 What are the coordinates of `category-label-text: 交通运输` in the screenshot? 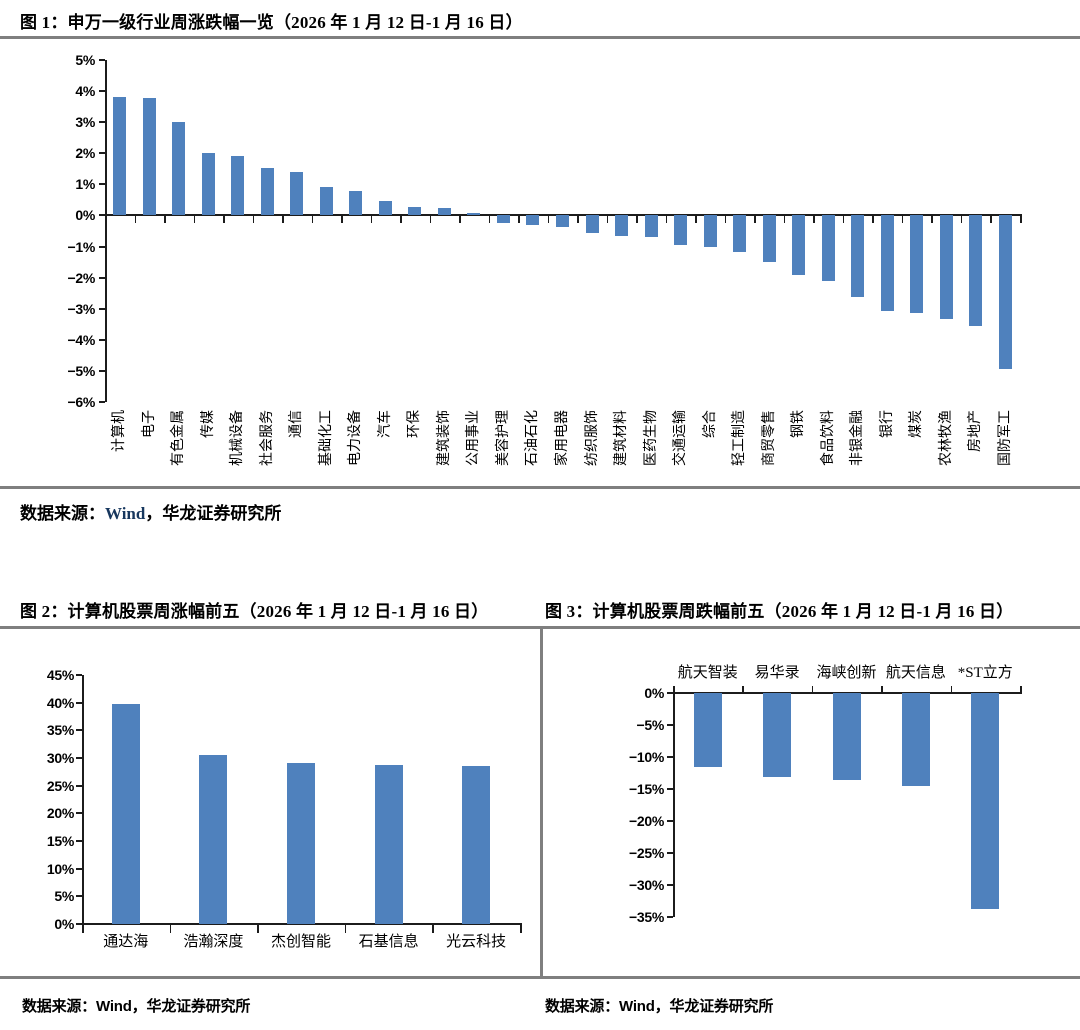 It's located at (681, 438).